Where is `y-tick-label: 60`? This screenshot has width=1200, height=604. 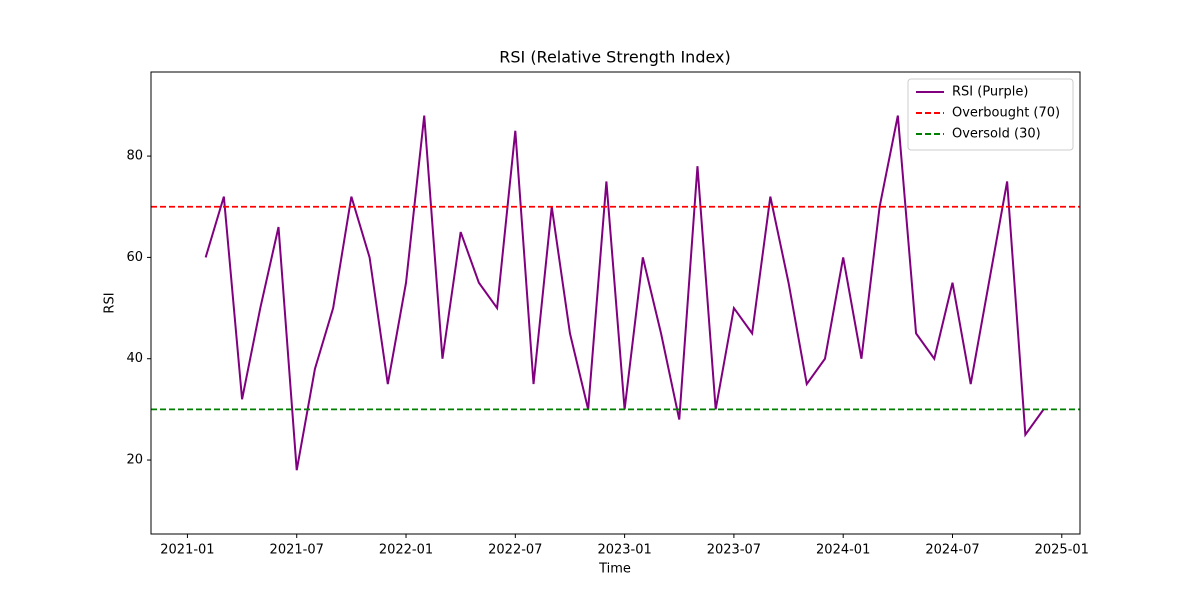
y-tick-label: 60 is located at coordinates (134, 257).